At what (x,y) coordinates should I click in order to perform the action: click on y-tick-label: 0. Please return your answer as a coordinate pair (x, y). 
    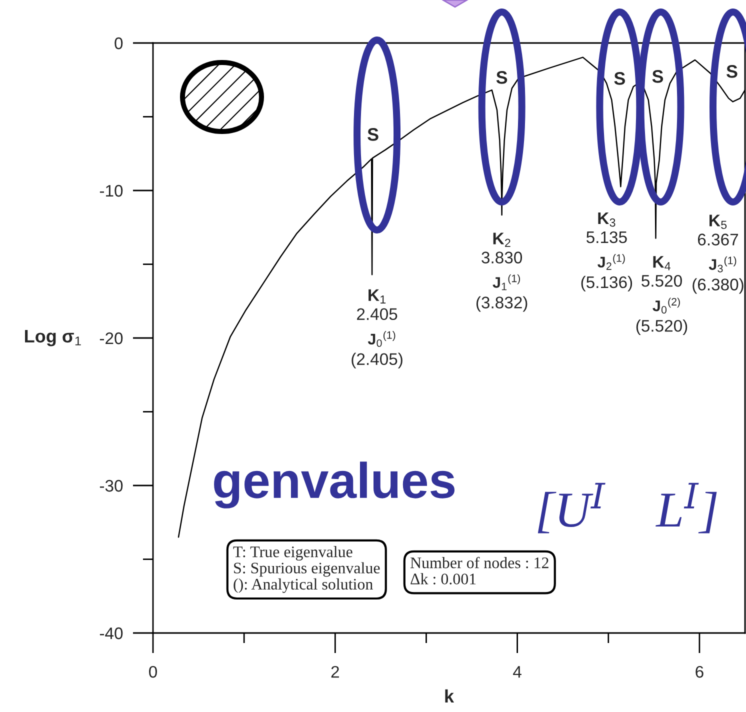
    Looking at the image, I should click on (118, 43).